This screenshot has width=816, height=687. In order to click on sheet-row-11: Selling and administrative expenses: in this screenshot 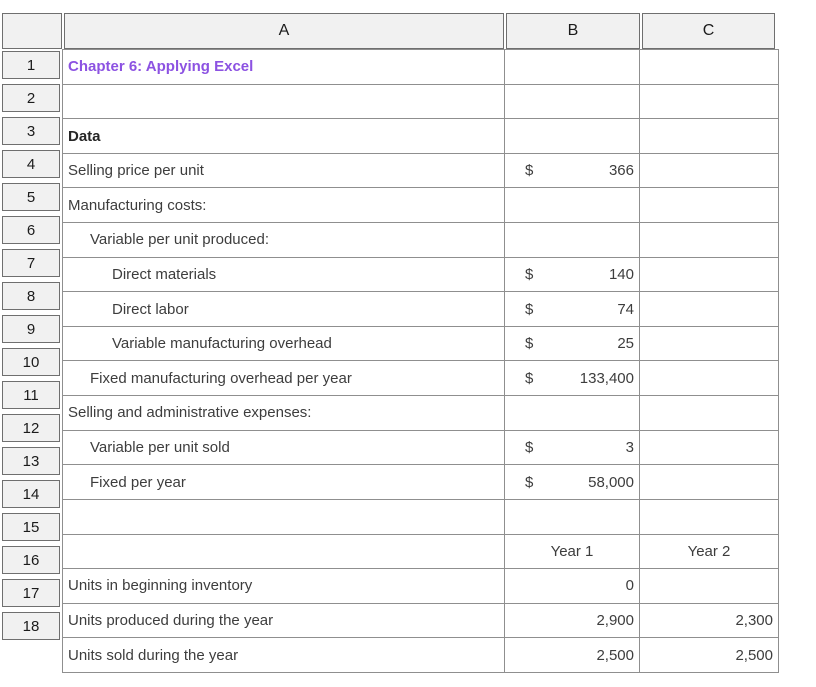, I will do `click(420, 413)`.